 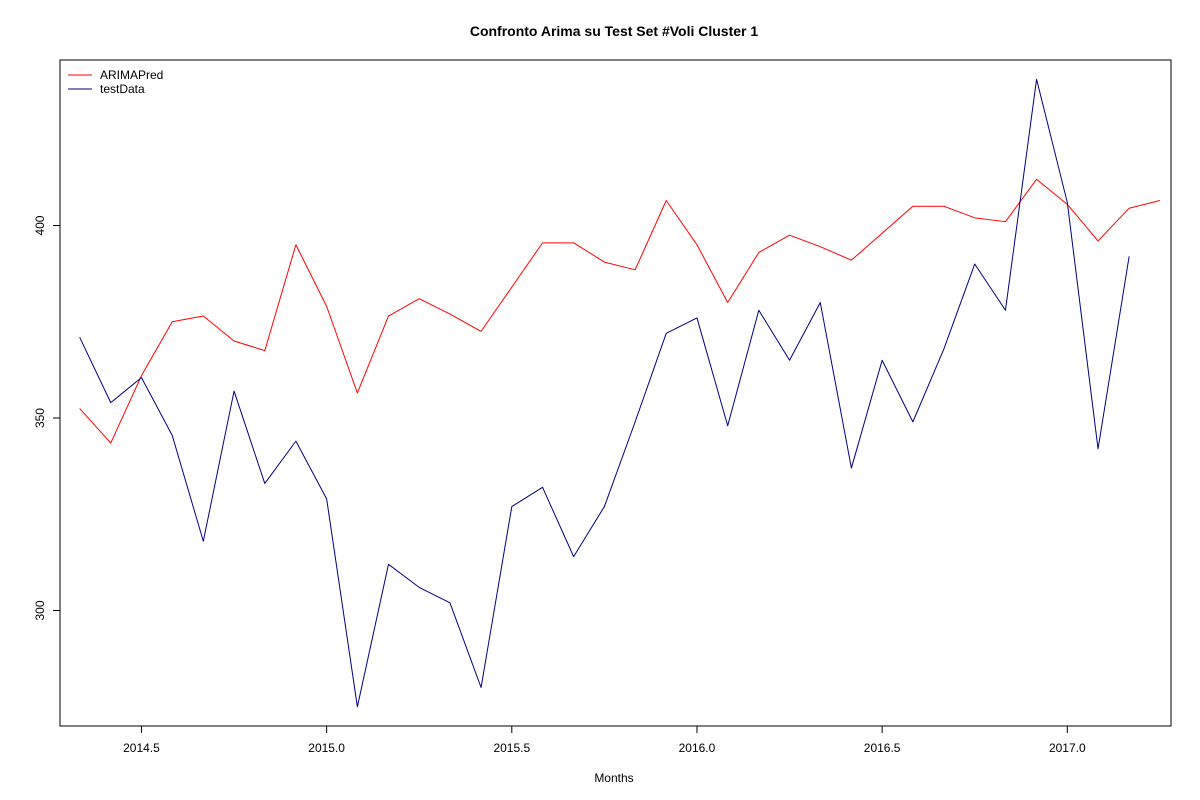 What do you see at coordinates (604, 740) in the screenshot?
I see `x-axis: 2014.5 2015.0 2015.5 2016.0 2016.5 2017.0` at bounding box center [604, 740].